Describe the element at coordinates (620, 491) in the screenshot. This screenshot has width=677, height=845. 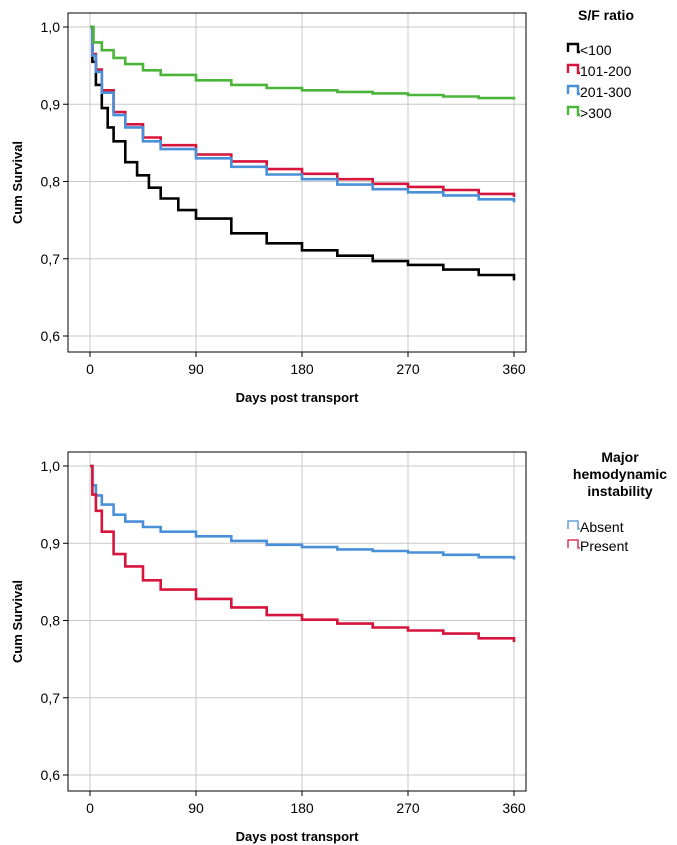
I see `legend-title-line: instability` at that location.